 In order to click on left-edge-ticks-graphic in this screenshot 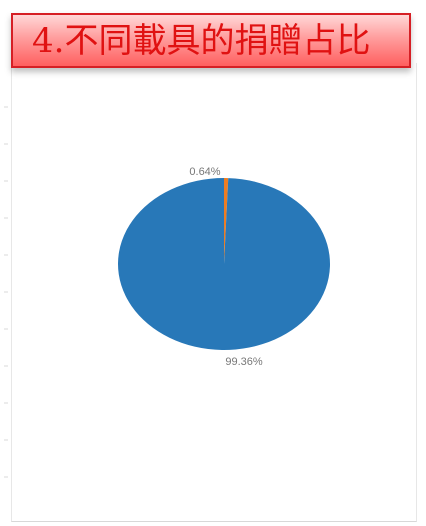, I will do `click(6, 292)`.